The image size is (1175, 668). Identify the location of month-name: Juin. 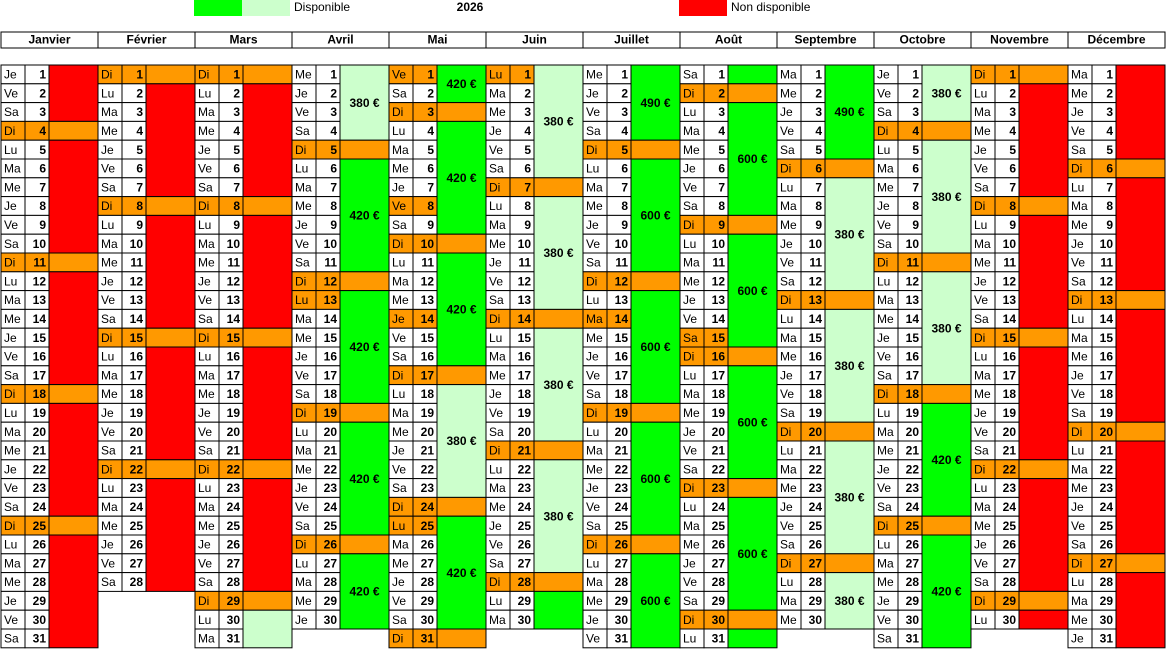
(534, 40).